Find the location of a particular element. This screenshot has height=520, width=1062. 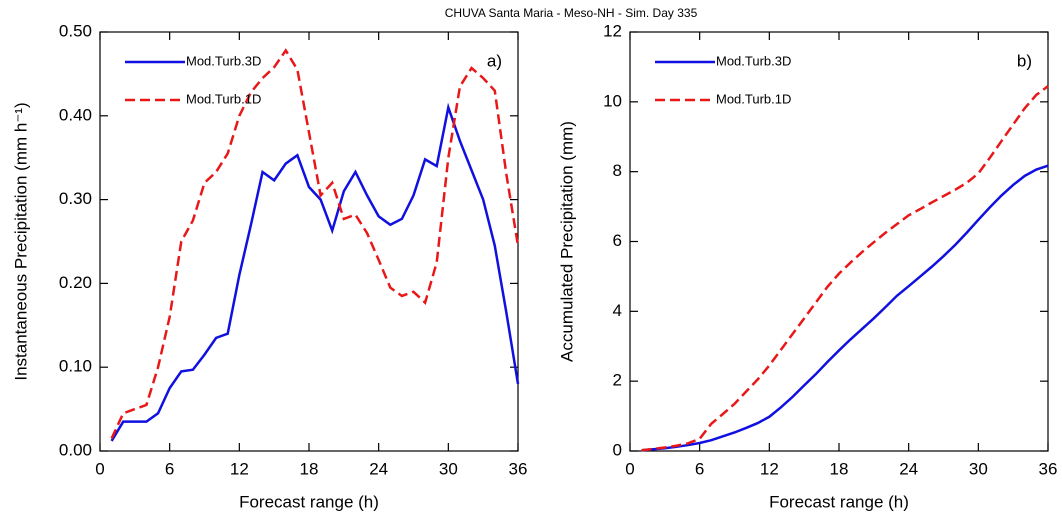

y-tick-label: 4 is located at coordinates (617, 310).